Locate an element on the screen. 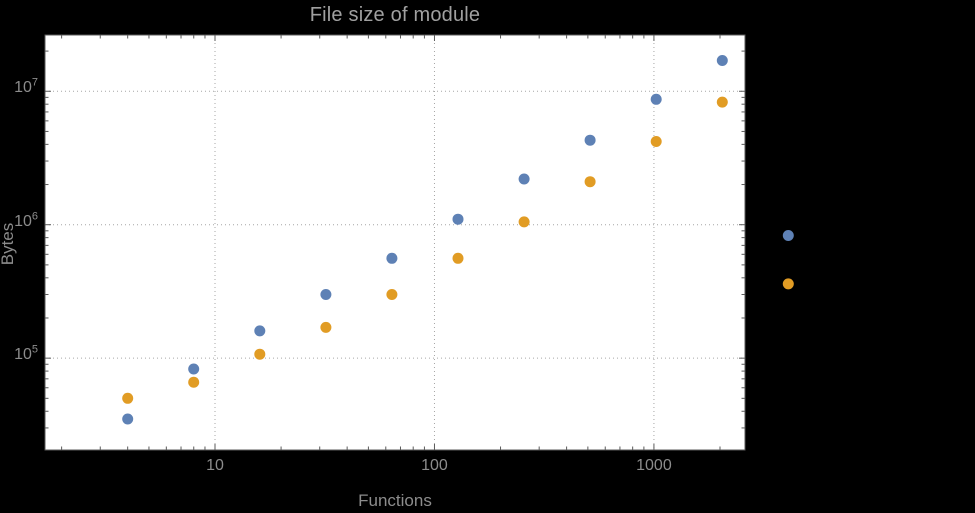 The width and height of the screenshot is (975, 513). y-axis-label: Bytes is located at coordinates (8, 244).